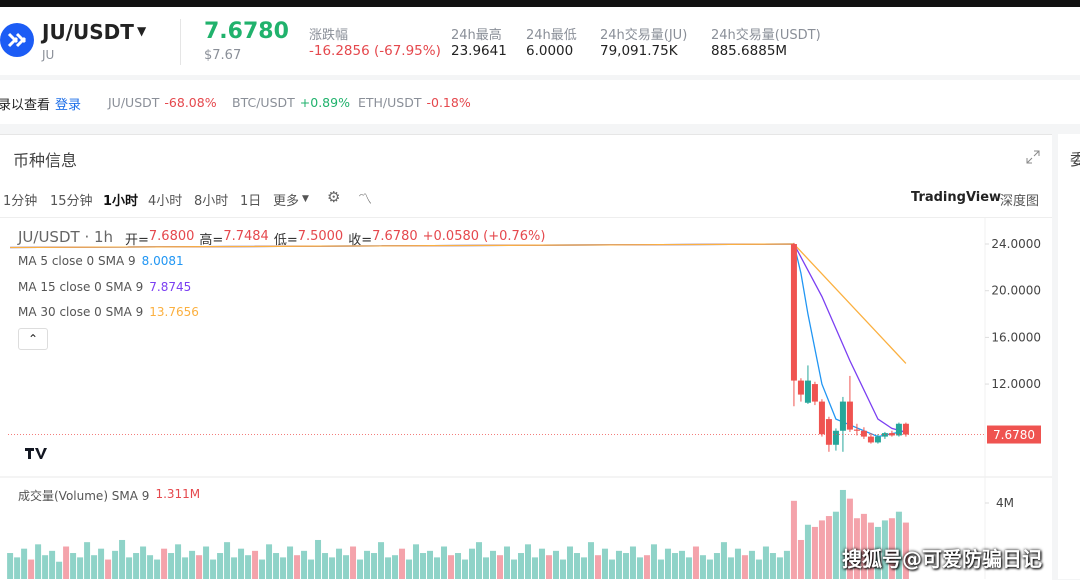 This screenshot has height=580, width=1080. Describe the element at coordinates (170, 286) in the screenshot. I see `ma-value: 7.8745` at that location.